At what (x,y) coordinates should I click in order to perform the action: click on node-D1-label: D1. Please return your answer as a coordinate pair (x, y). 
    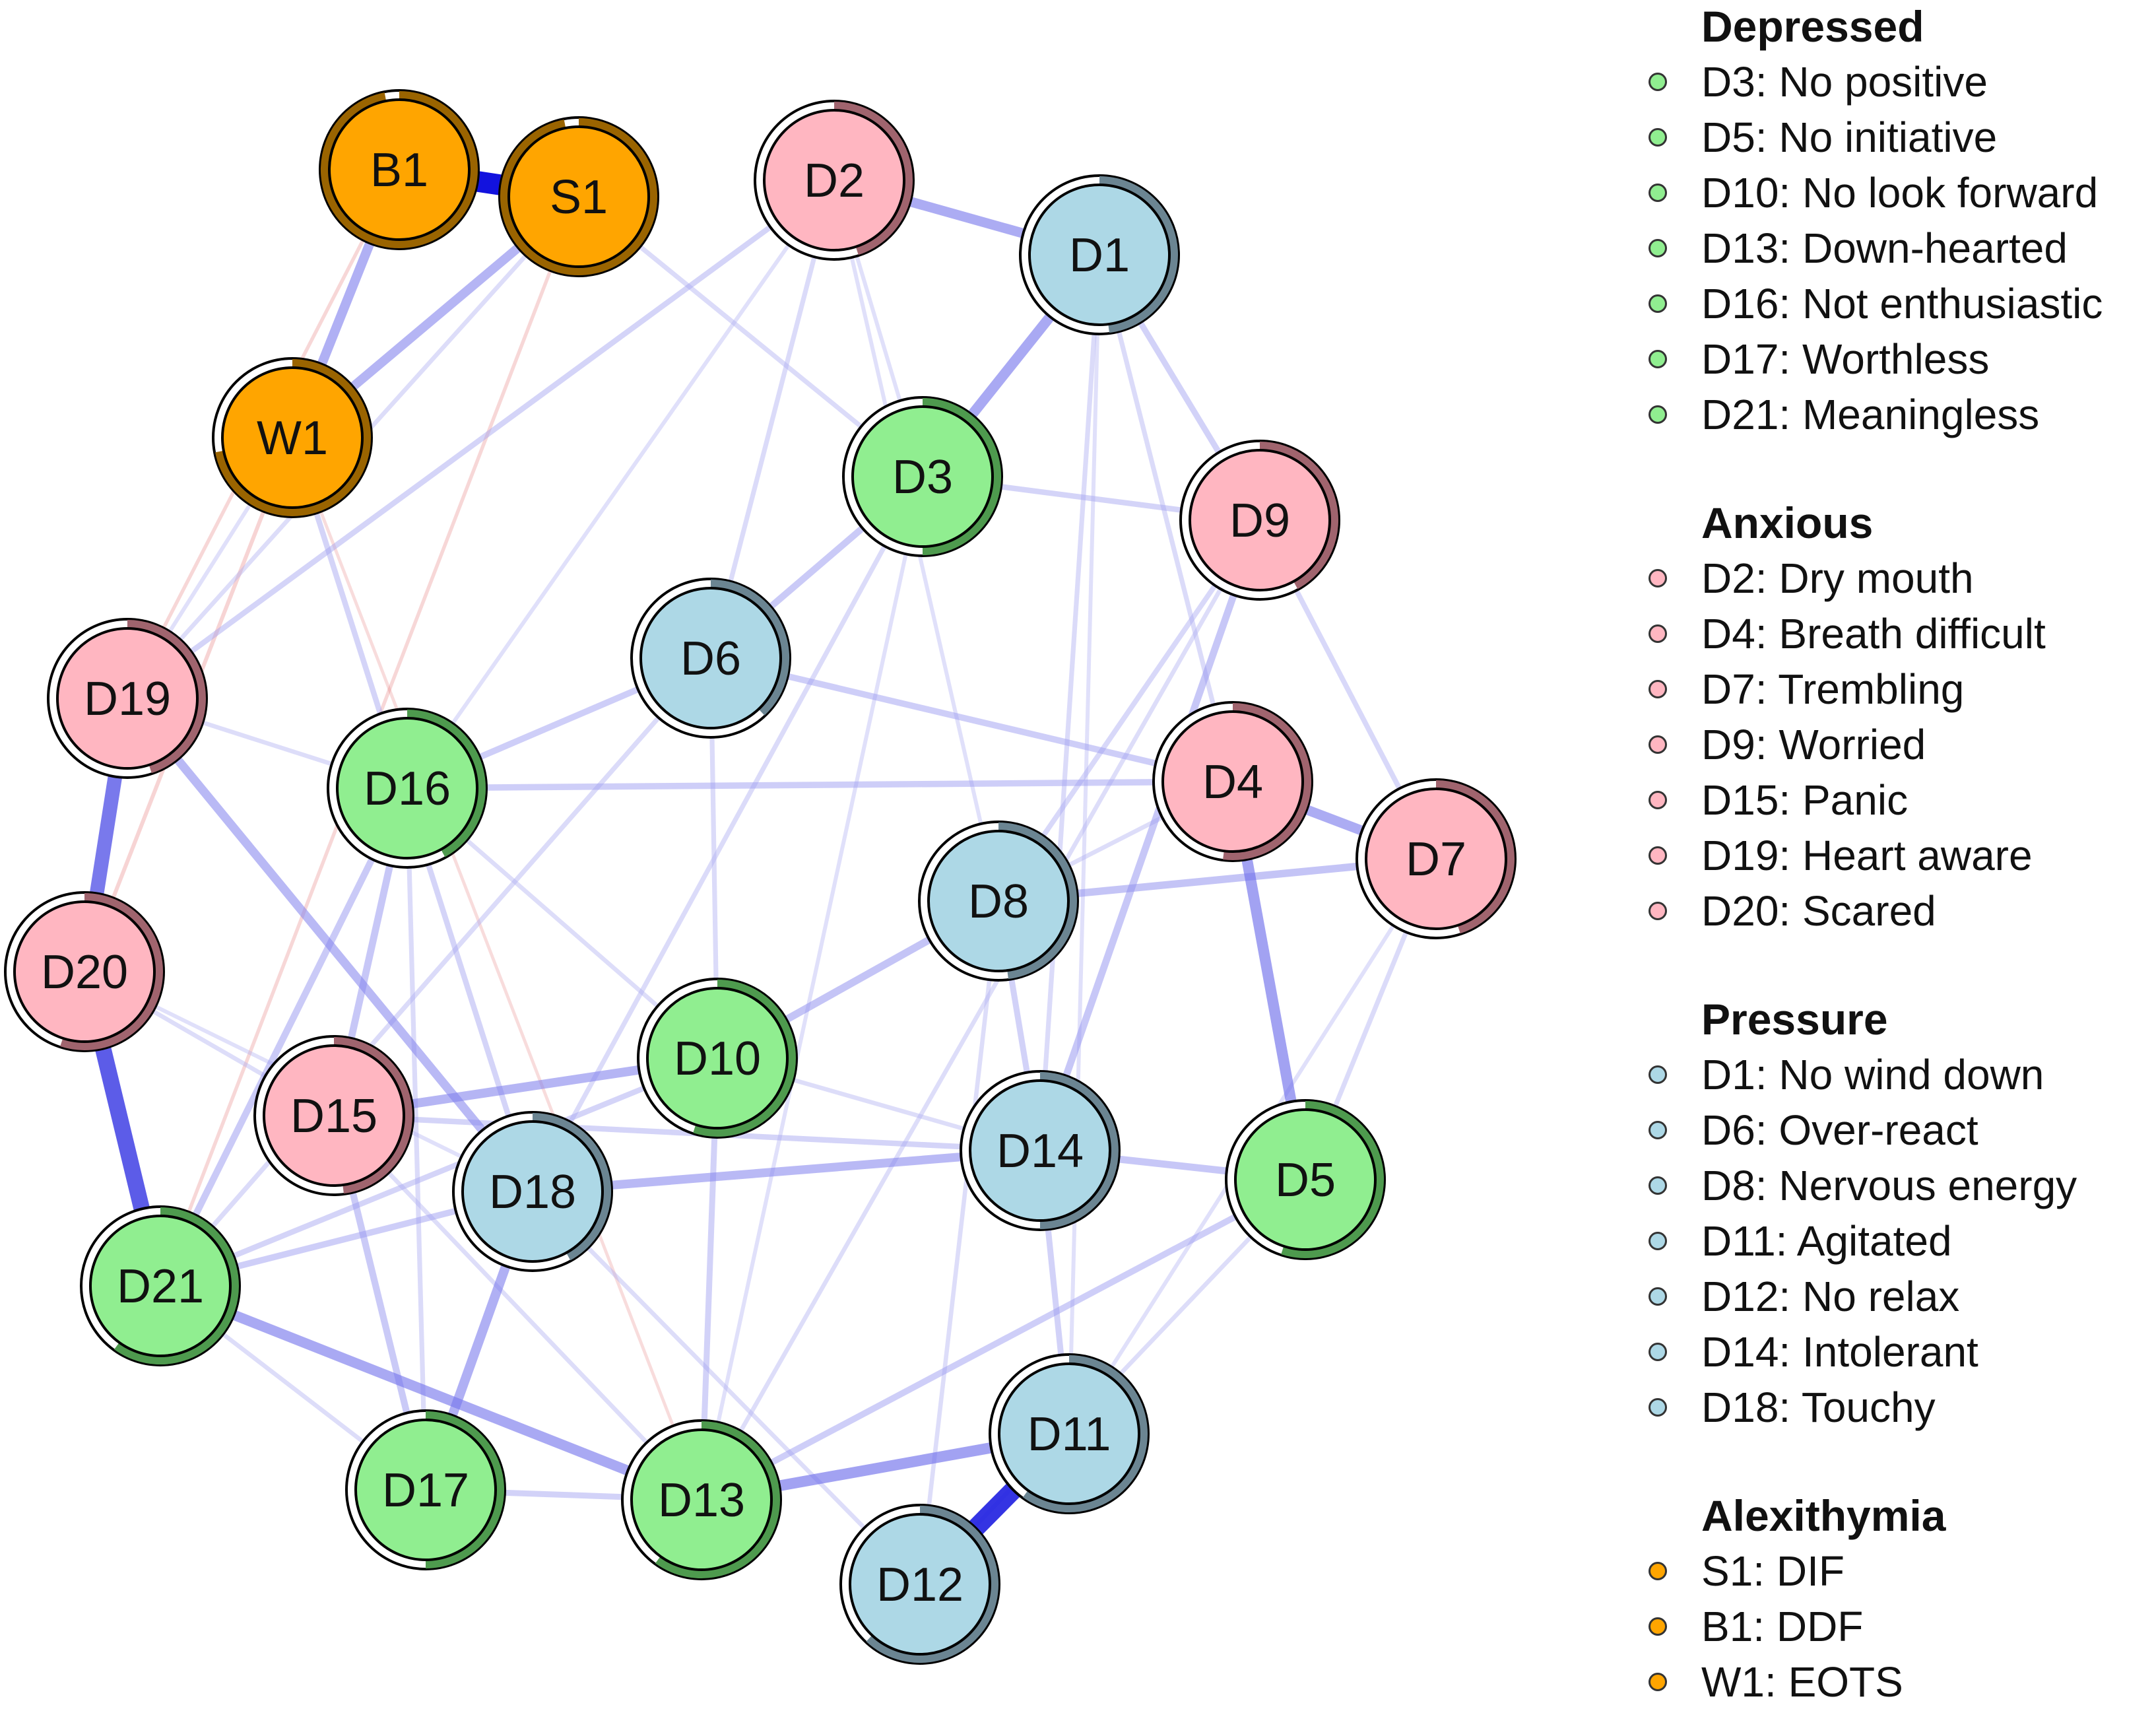
    Looking at the image, I should click on (1099, 255).